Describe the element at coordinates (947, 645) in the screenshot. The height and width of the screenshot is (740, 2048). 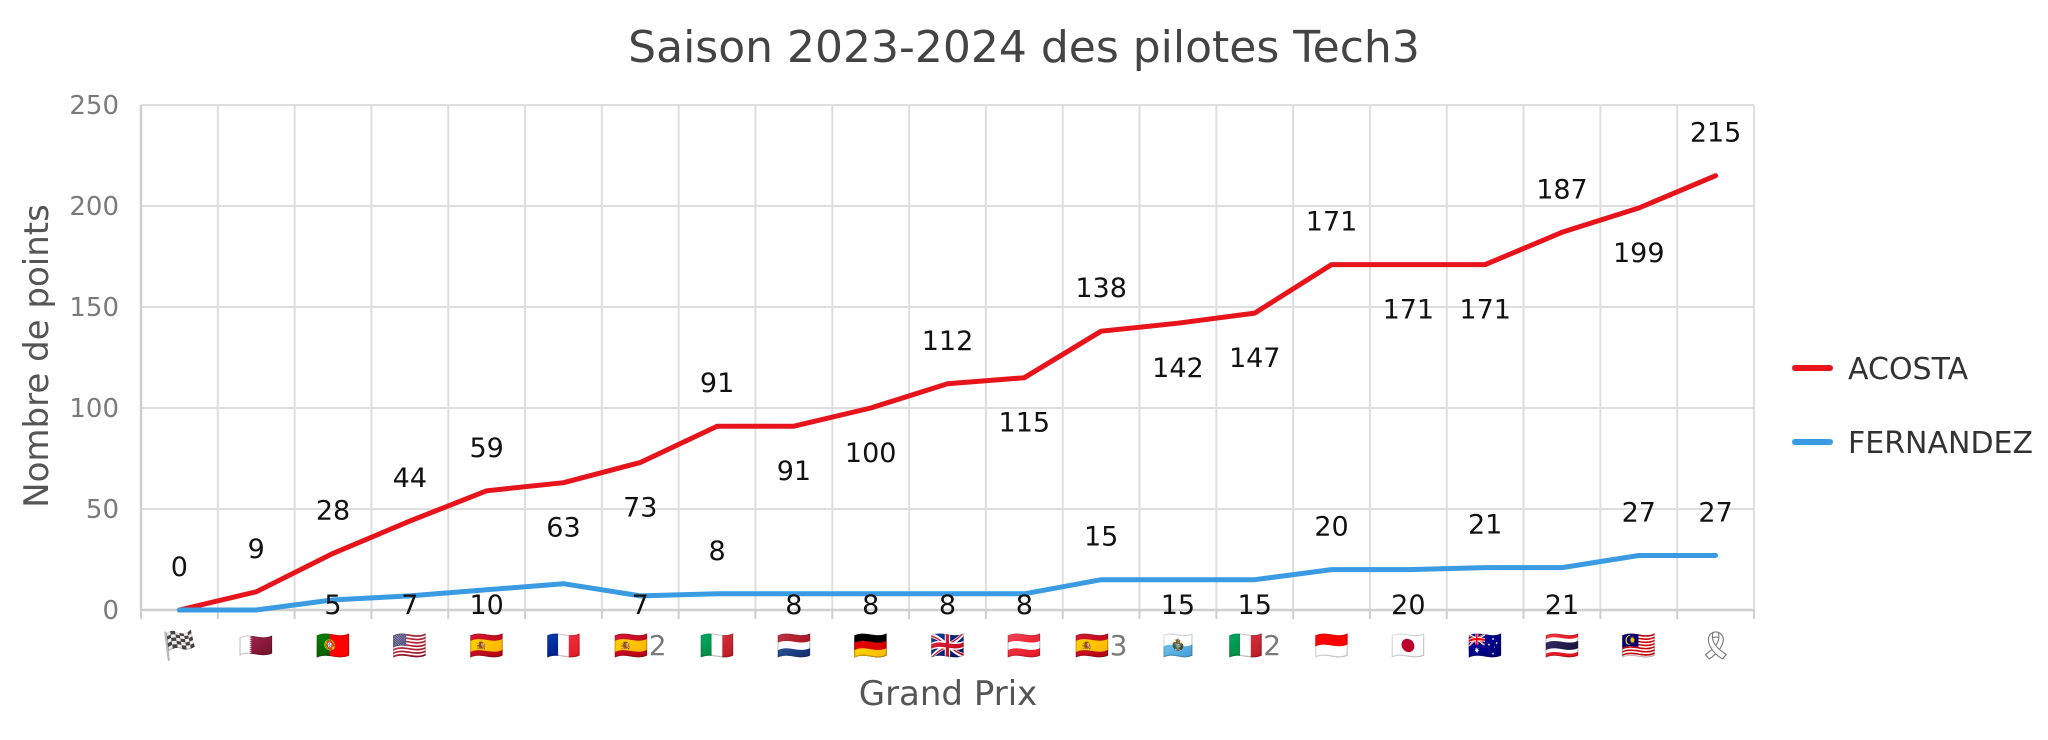
I see `x-tick-label: 🇬🇧` at that location.